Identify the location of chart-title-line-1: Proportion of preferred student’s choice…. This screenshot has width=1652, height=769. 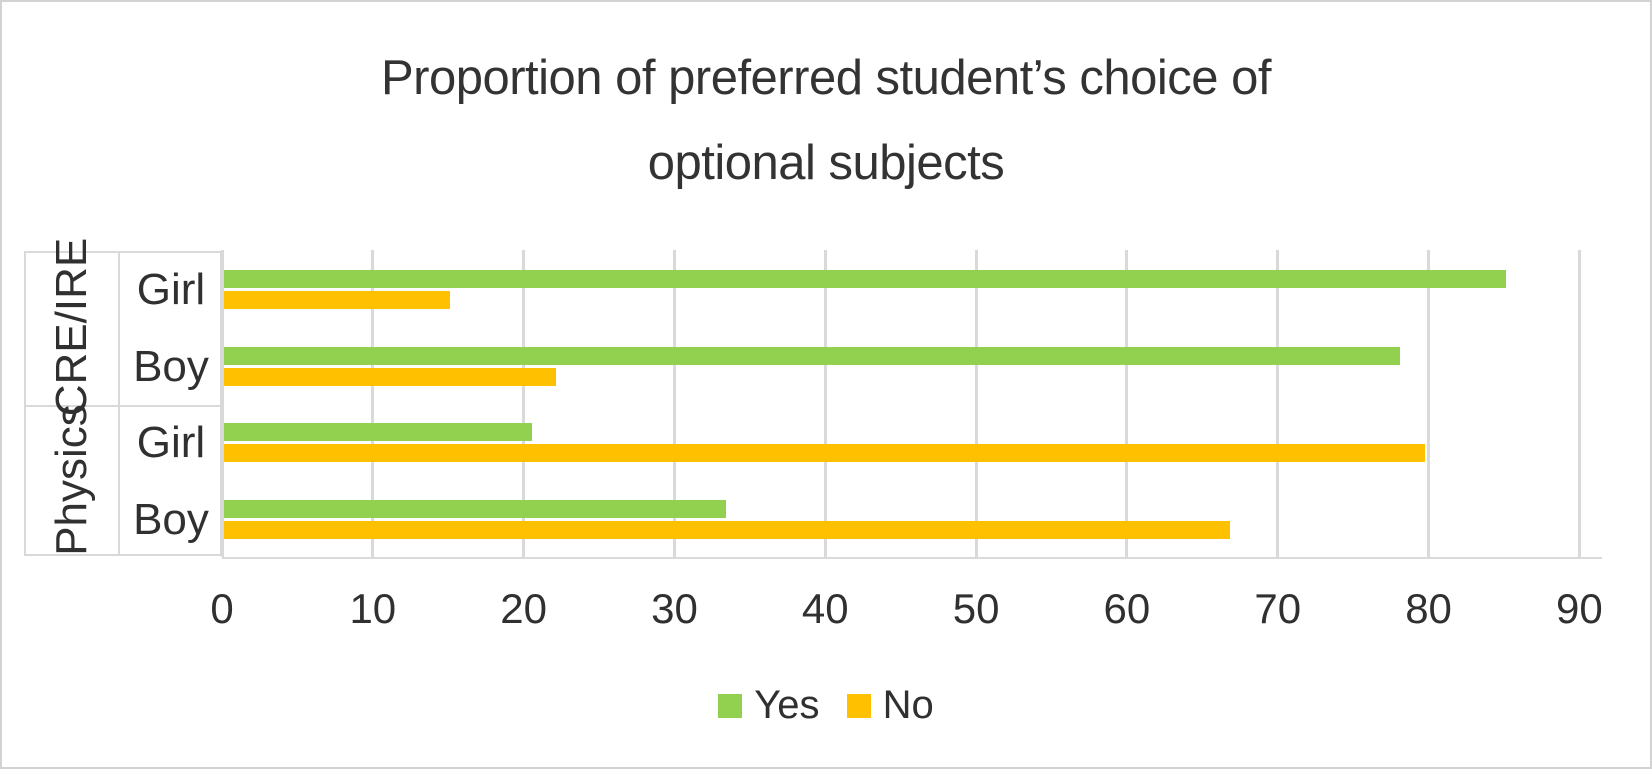
(826, 78).